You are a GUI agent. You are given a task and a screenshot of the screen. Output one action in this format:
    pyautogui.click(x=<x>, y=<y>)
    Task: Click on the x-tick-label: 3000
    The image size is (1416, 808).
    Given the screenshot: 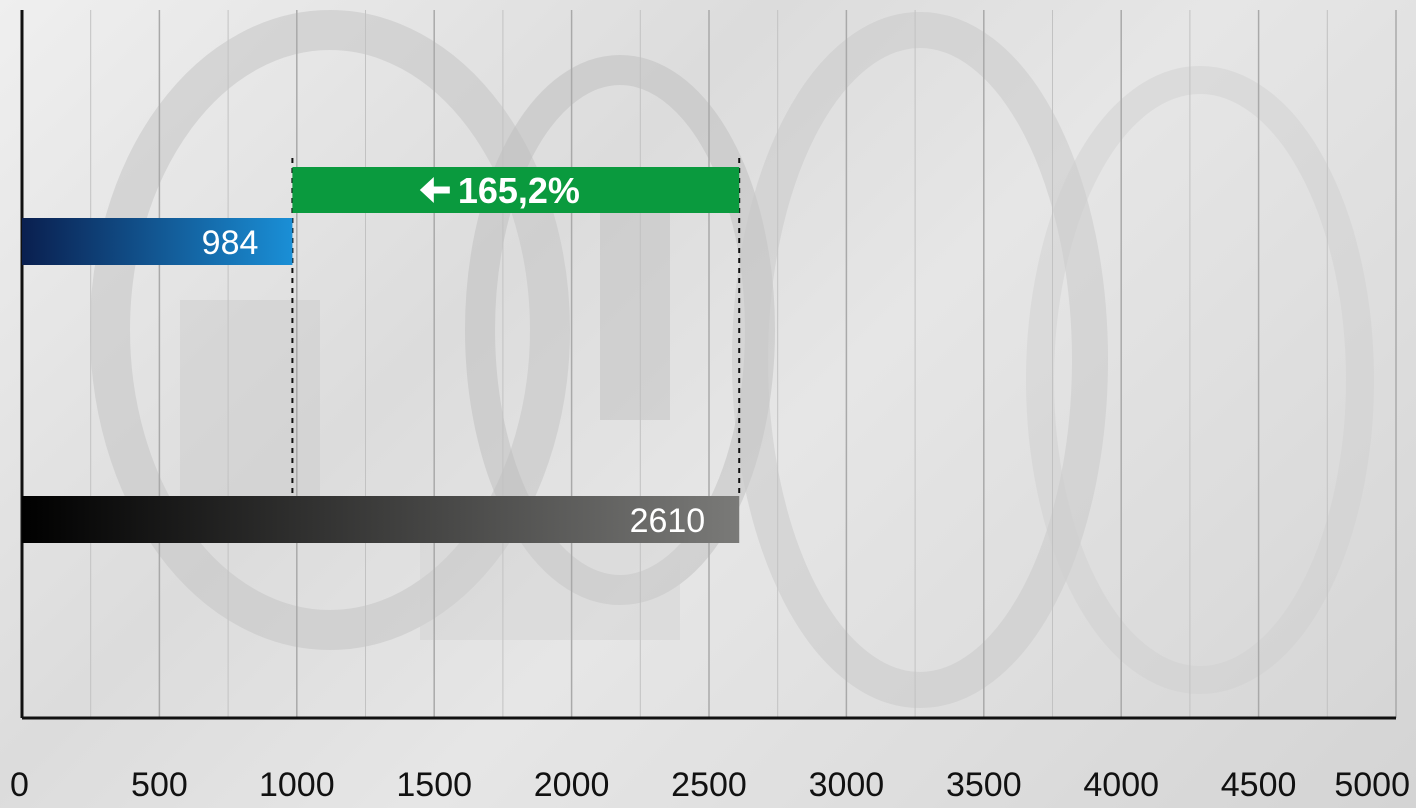 What is the action you would take?
    pyautogui.click(x=847, y=785)
    